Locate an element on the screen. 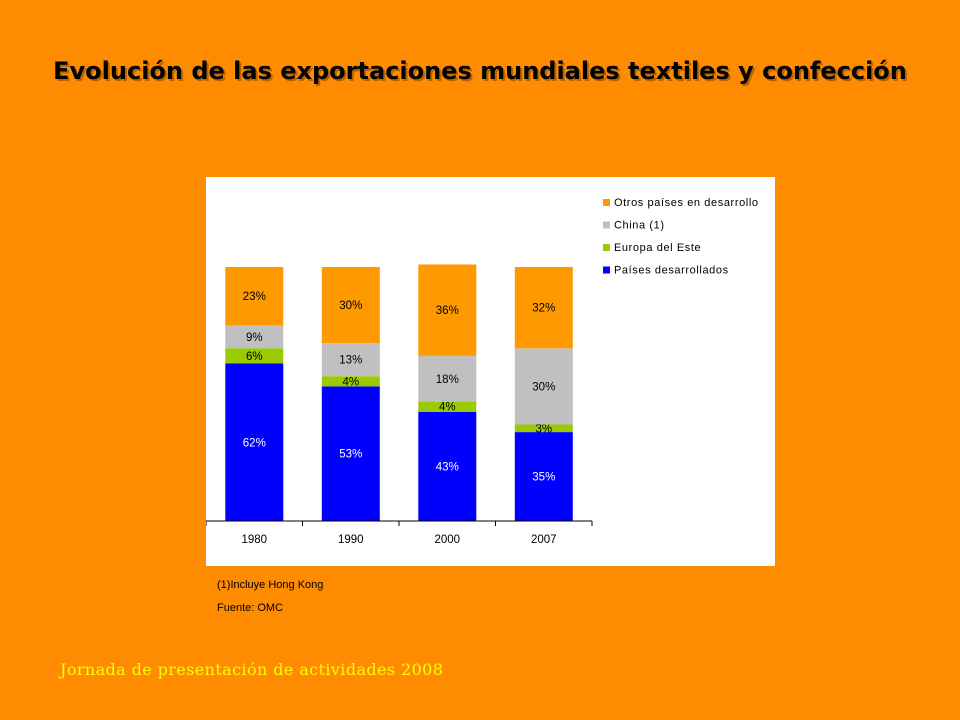 The height and width of the screenshot is (720, 960). data-label-2000-otros-paises-en-desarrollo: 36% is located at coordinates (447, 311).